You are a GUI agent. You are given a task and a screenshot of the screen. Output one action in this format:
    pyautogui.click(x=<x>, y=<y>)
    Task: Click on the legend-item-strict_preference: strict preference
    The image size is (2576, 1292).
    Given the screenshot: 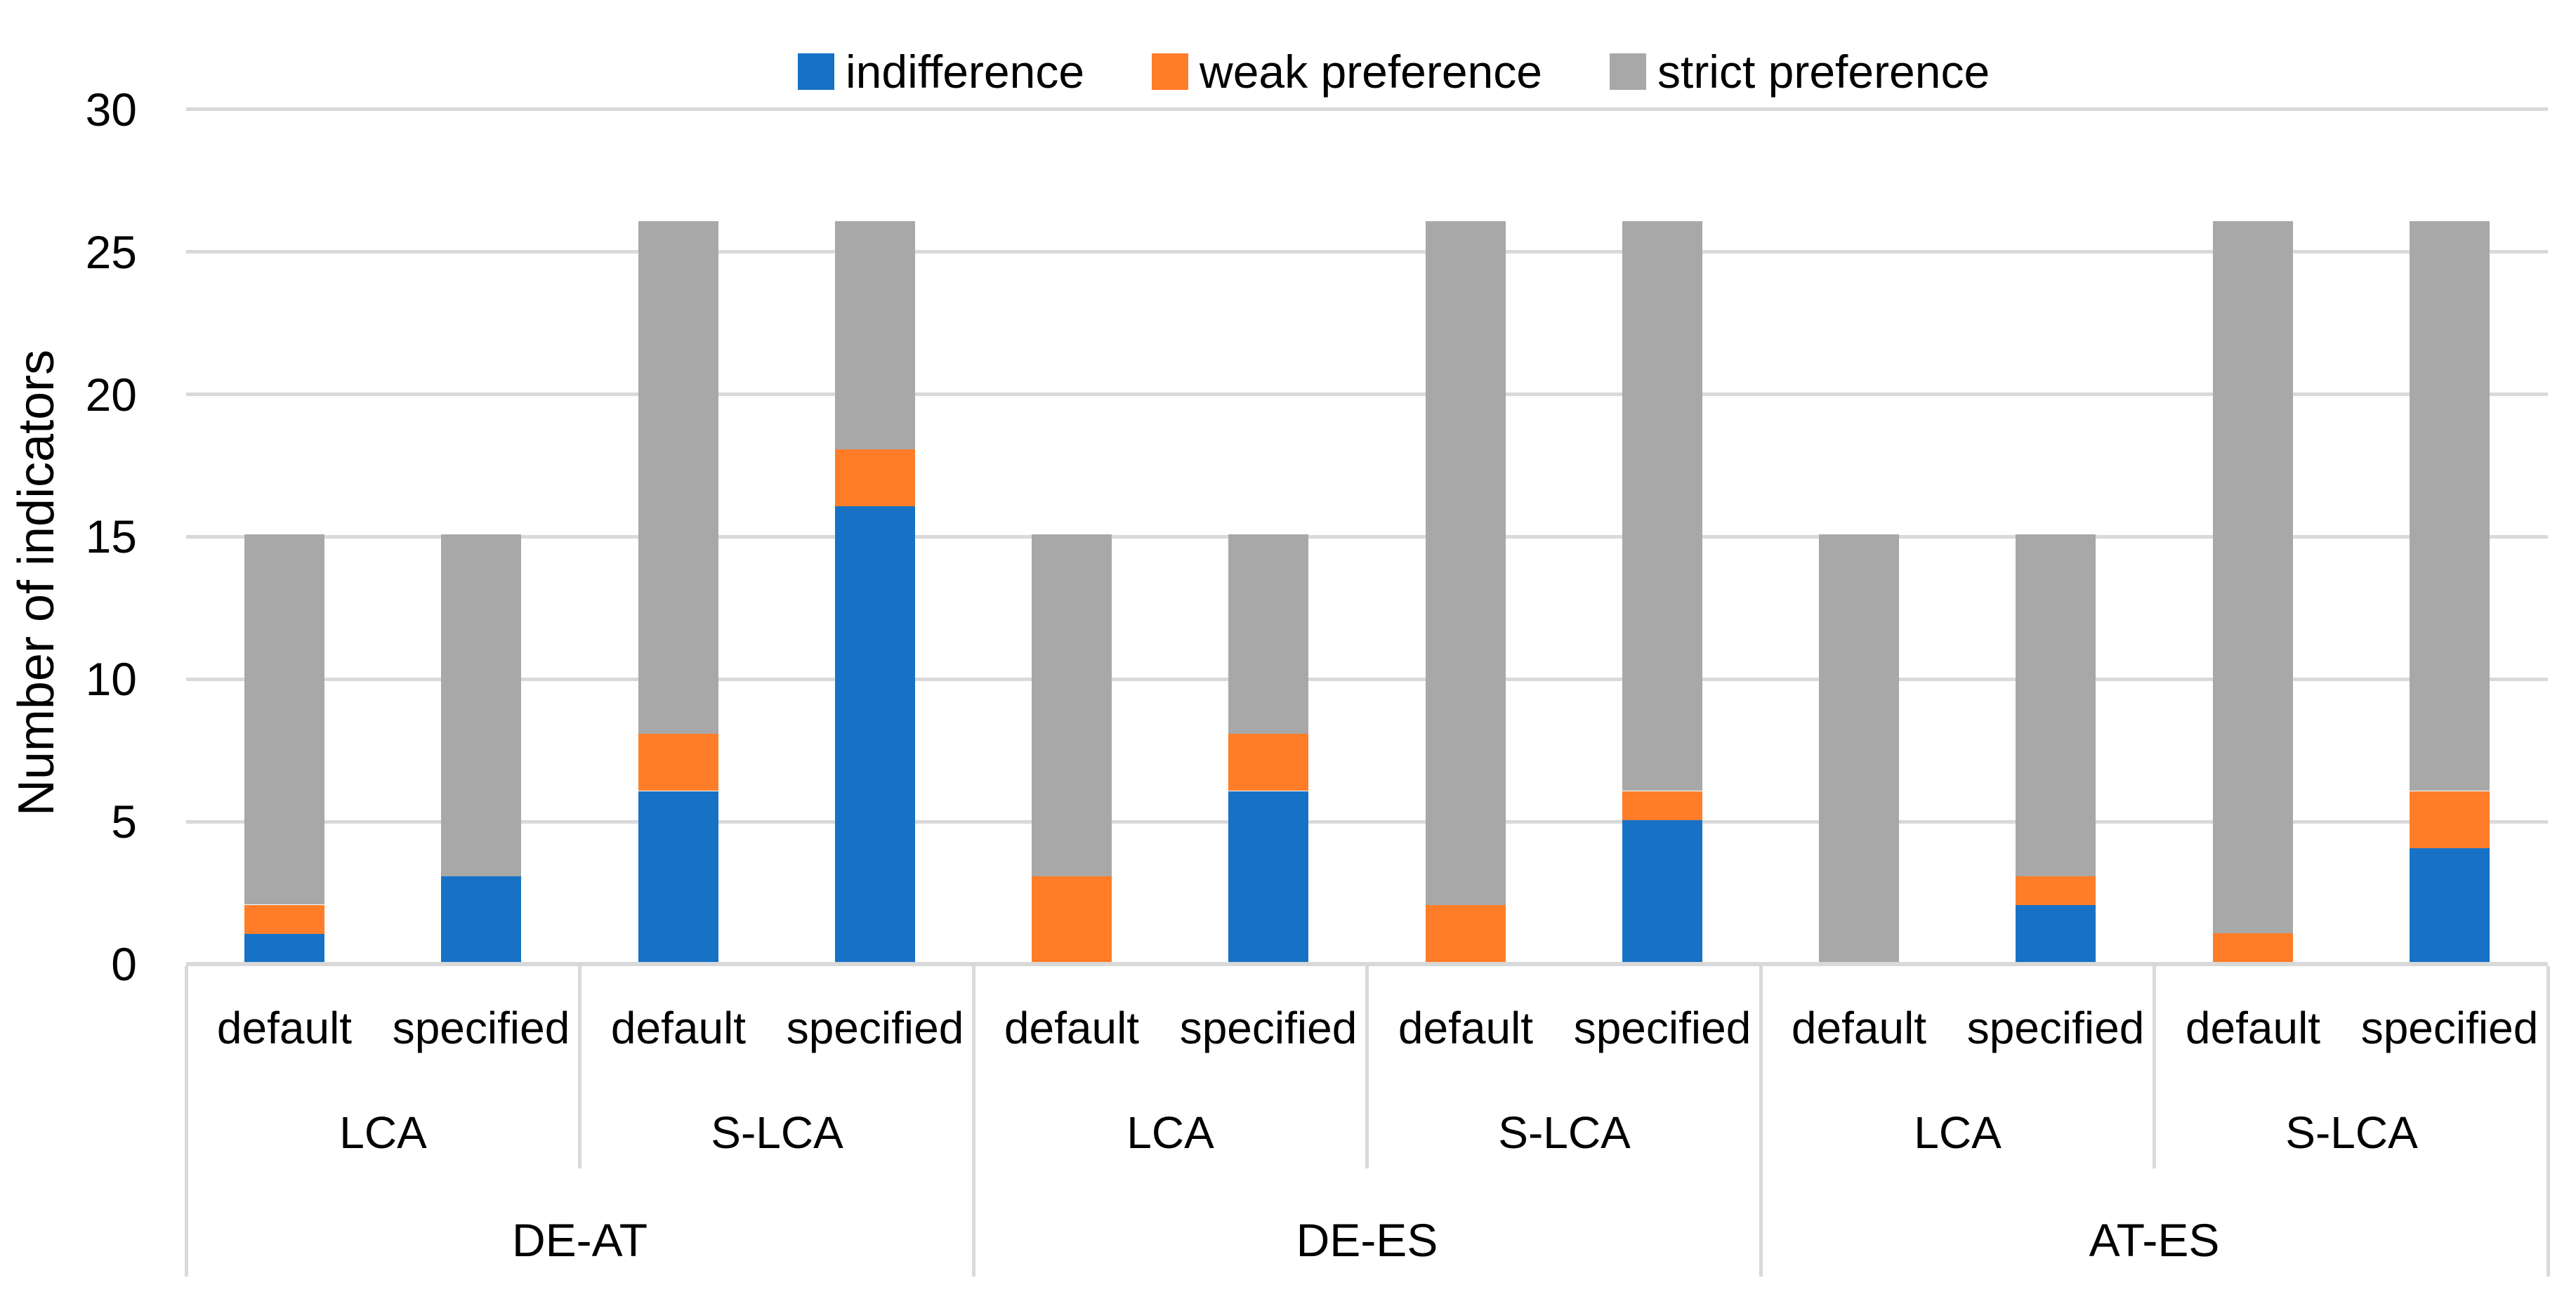 What is the action you would take?
    pyautogui.click(x=1799, y=72)
    